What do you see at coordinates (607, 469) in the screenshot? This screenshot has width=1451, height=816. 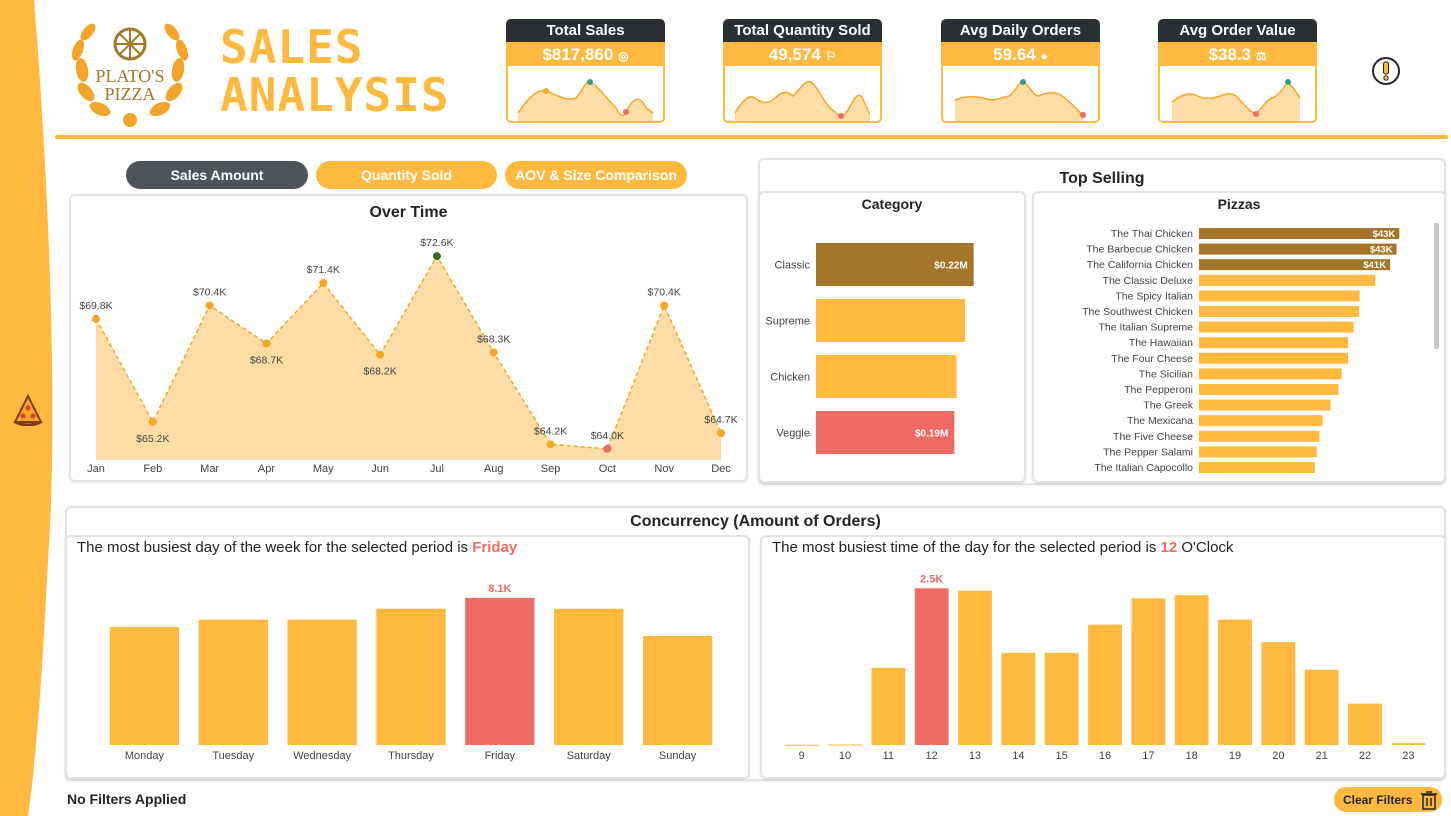 I see `x-tick-label: Oct` at bounding box center [607, 469].